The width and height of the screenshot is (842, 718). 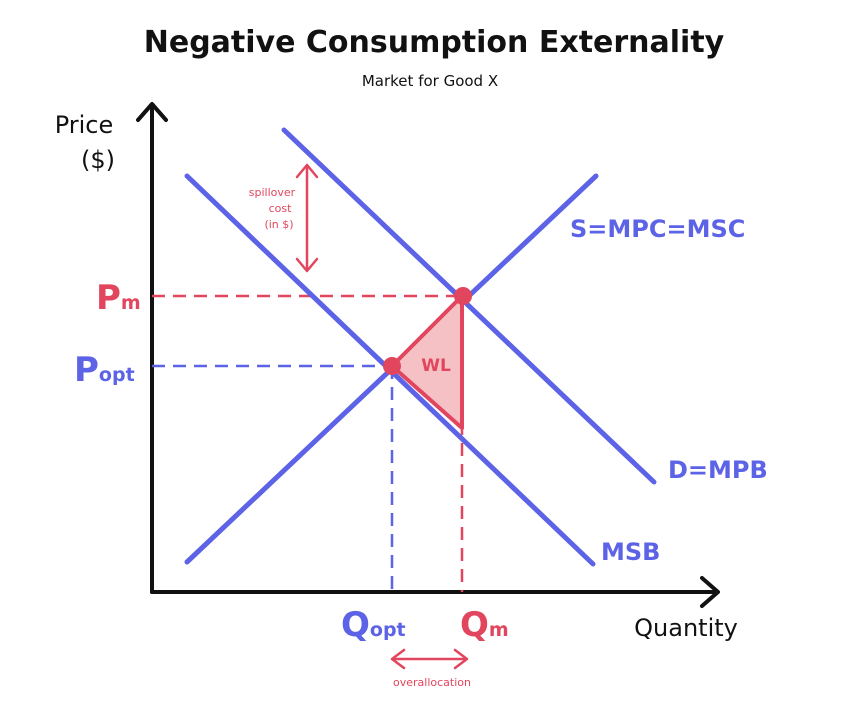 I want to click on overallocation-arrow, so click(x=429, y=659).